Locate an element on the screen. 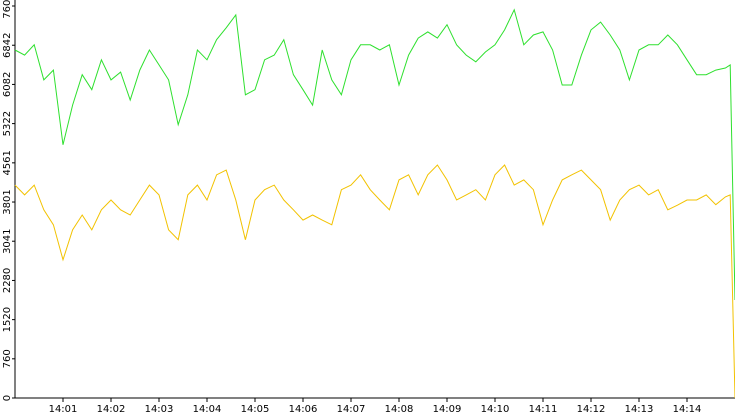 This screenshot has width=735, height=415. y-tick-label: 3801 is located at coordinates (7, 201).